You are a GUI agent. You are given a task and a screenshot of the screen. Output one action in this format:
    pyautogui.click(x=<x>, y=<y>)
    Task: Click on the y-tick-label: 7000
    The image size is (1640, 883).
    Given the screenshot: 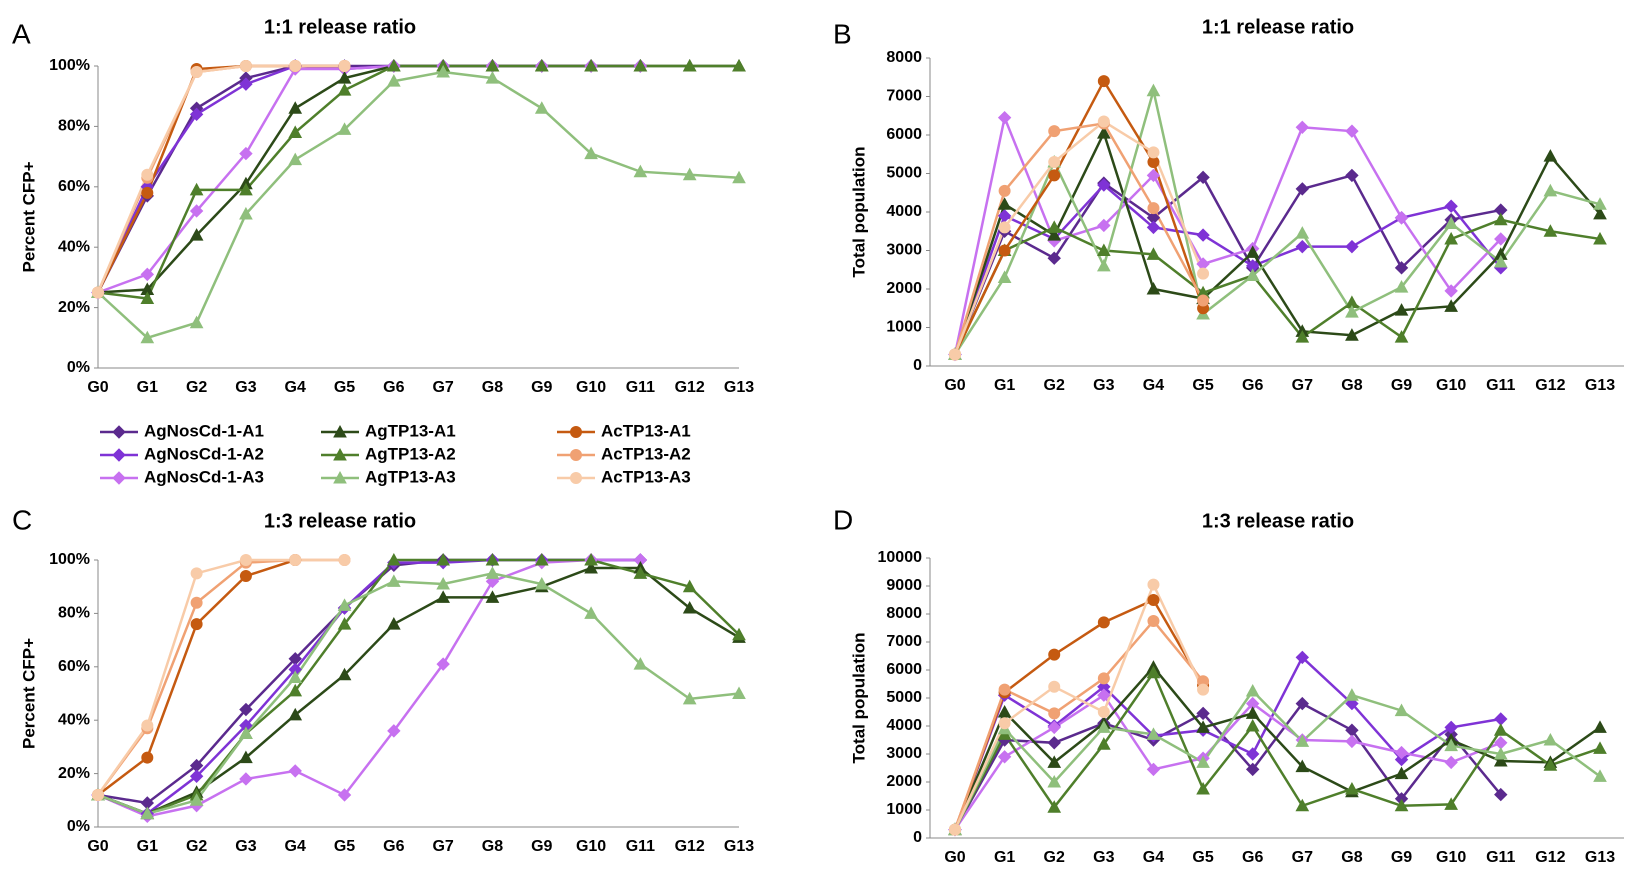 What is the action you would take?
    pyautogui.click(x=904, y=641)
    